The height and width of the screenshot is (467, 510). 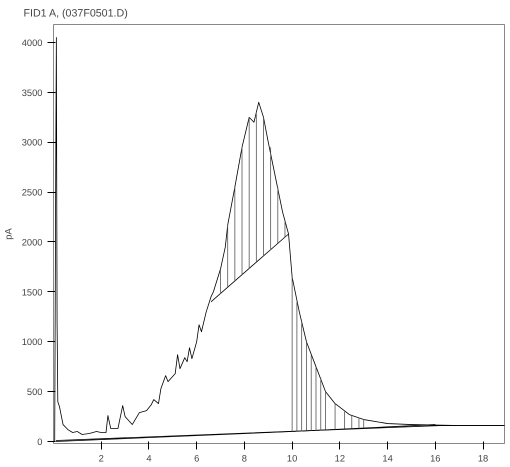 What do you see at coordinates (34, 392) in the screenshot?
I see `y-tick-label: 500` at bounding box center [34, 392].